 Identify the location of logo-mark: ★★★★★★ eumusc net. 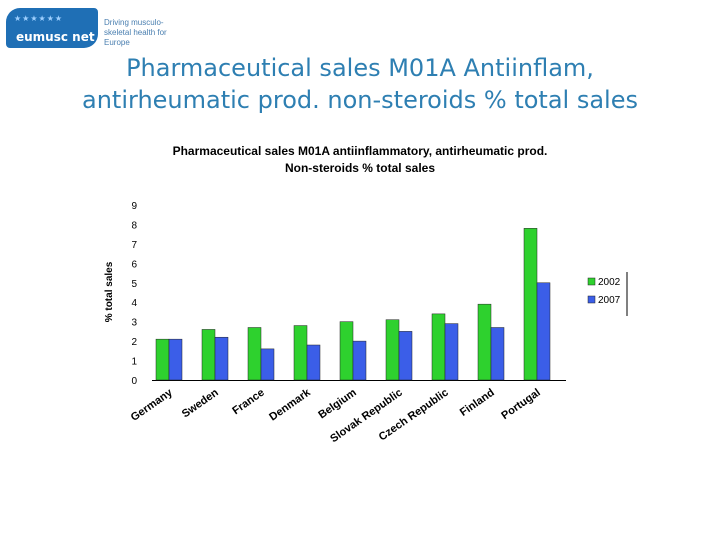
(52, 28).